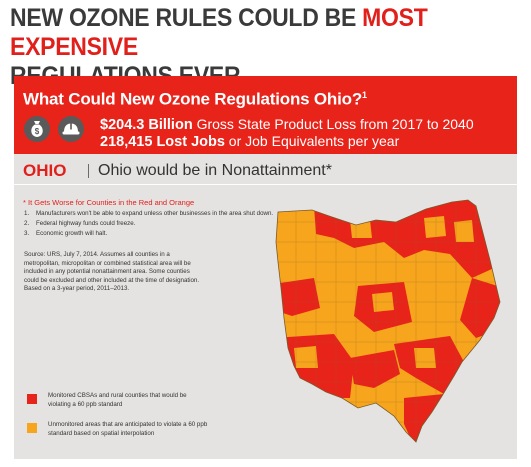  What do you see at coordinates (32, 428) in the screenshot?
I see `legend-swatch-orange` at bounding box center [32, 428].